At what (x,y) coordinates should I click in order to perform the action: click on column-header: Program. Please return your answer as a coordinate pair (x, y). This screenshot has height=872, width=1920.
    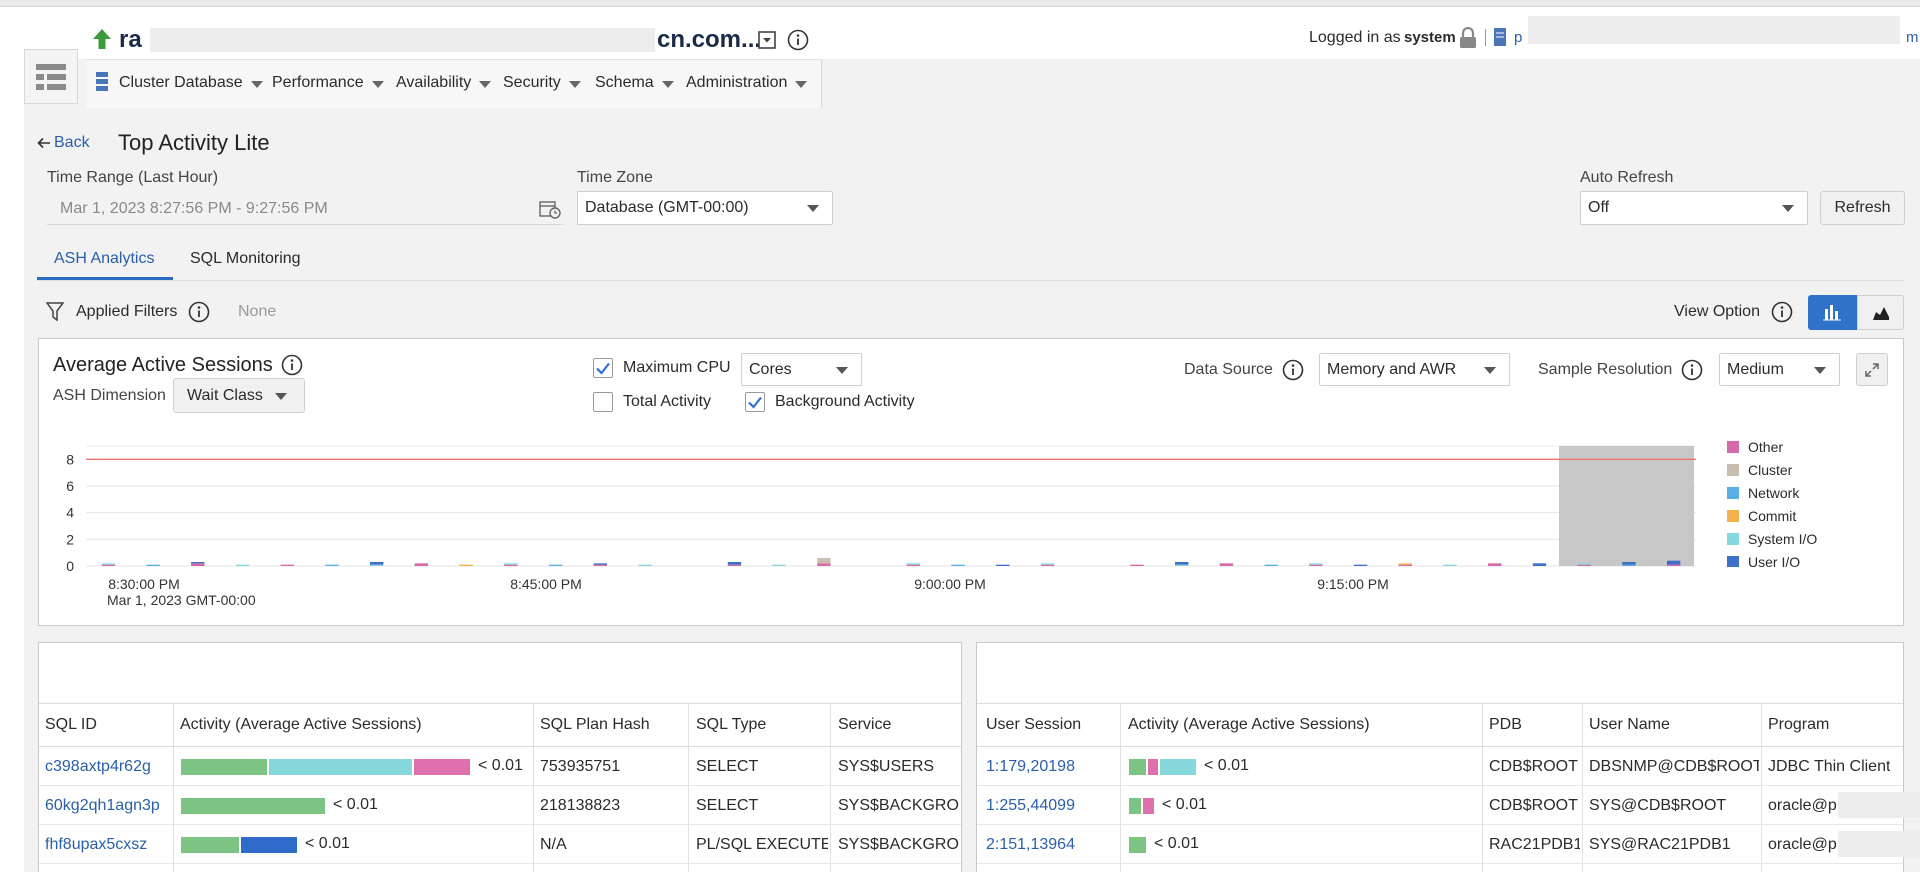
    Looking at the image, I should click on (1798, 725).